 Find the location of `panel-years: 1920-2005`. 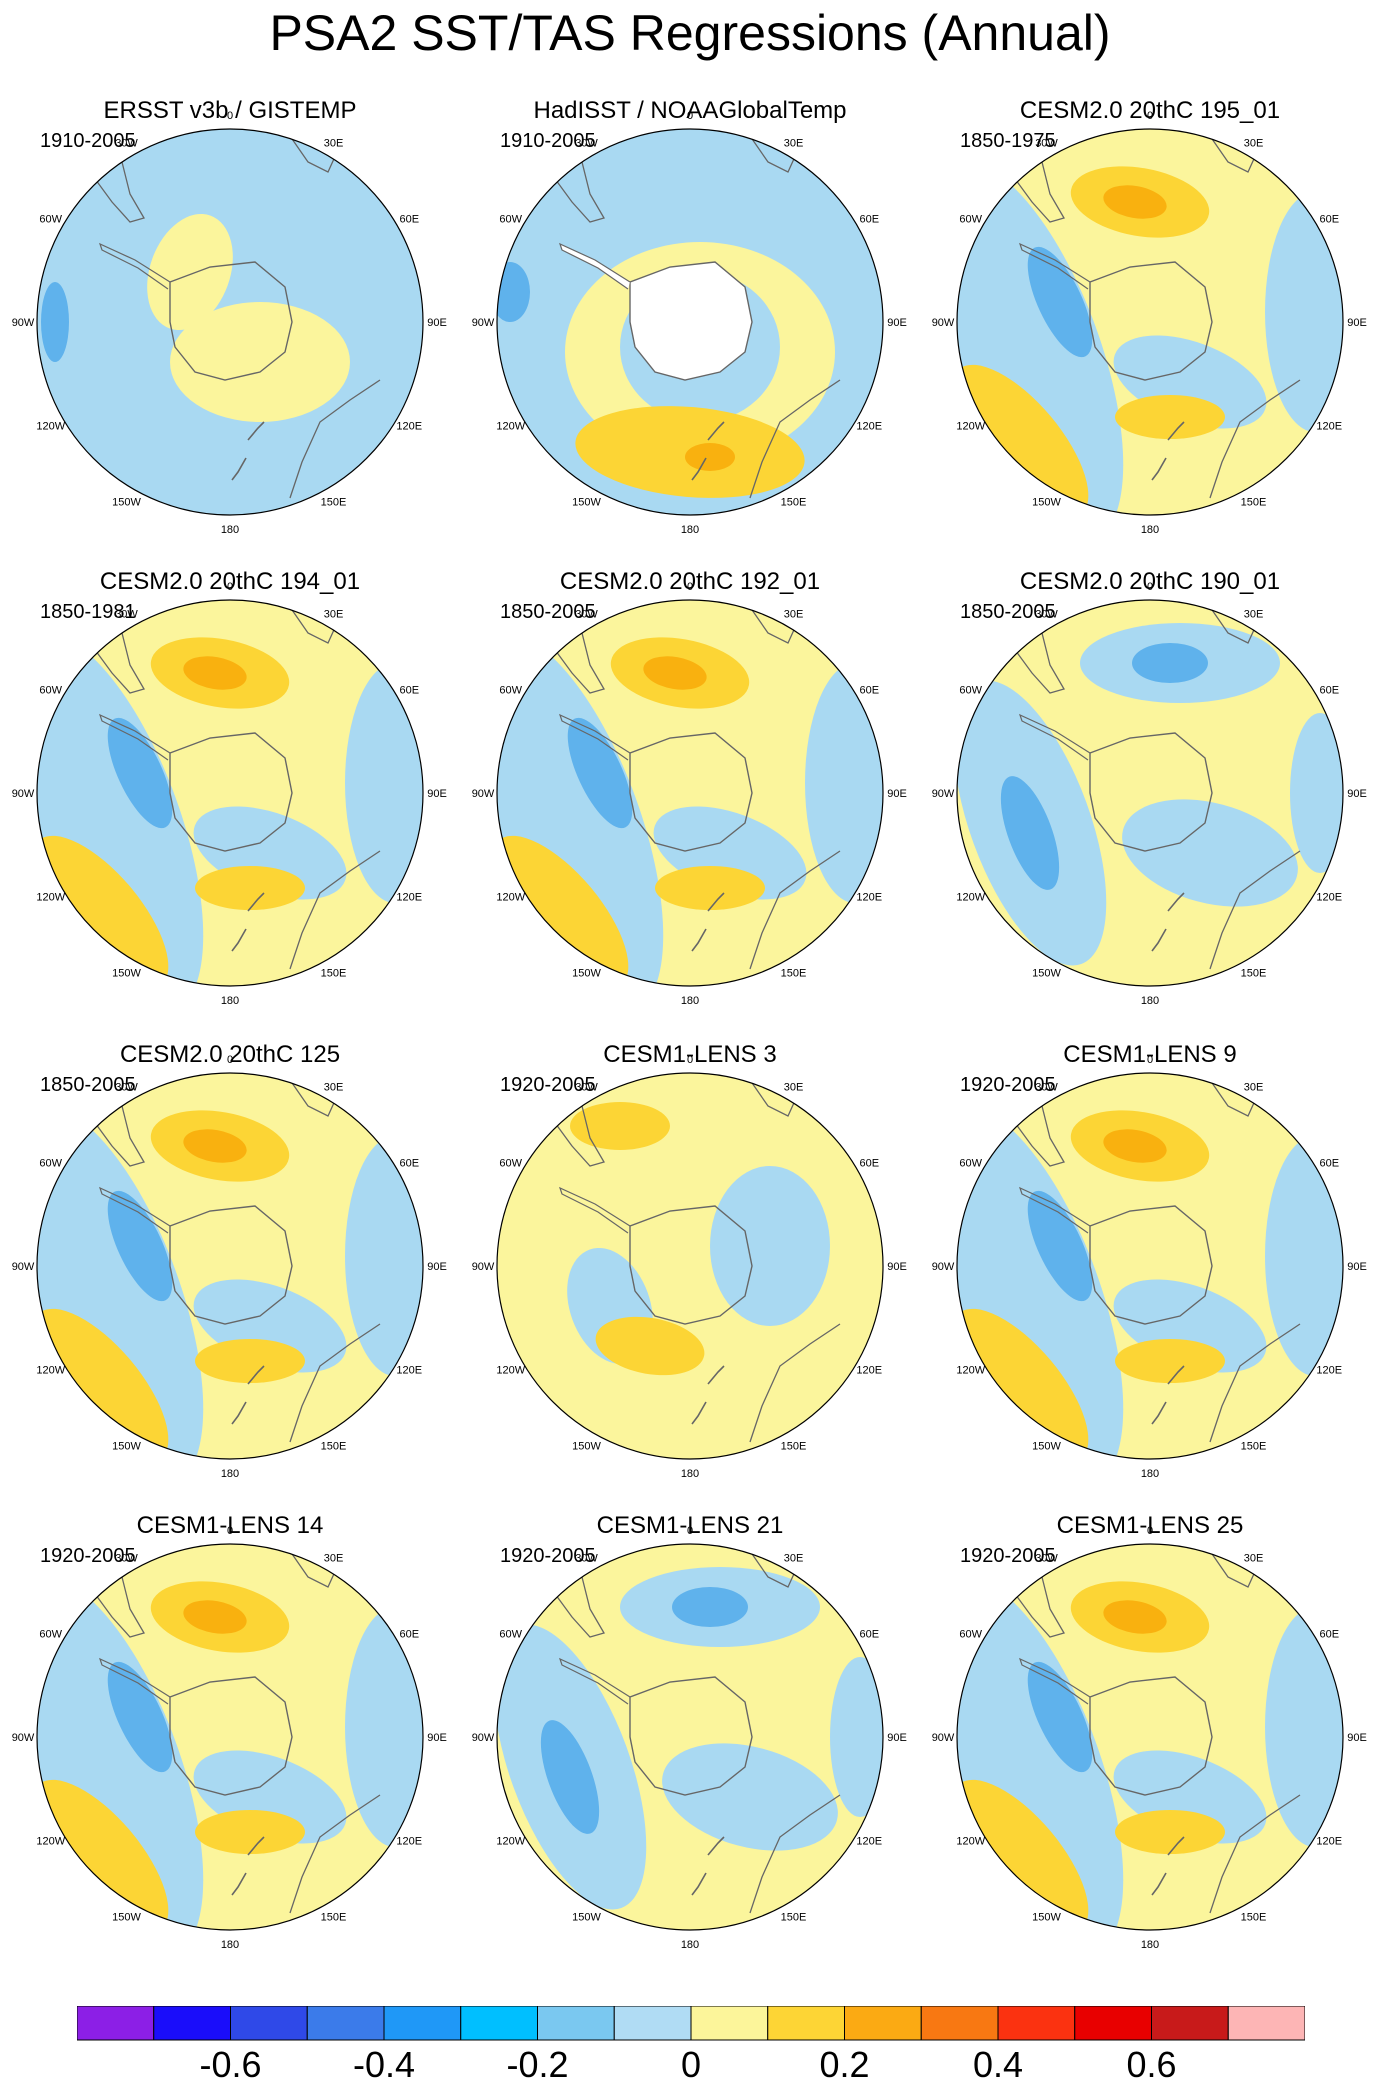

panel-years: 1920-2005 is located at coordinates (548, 1085).